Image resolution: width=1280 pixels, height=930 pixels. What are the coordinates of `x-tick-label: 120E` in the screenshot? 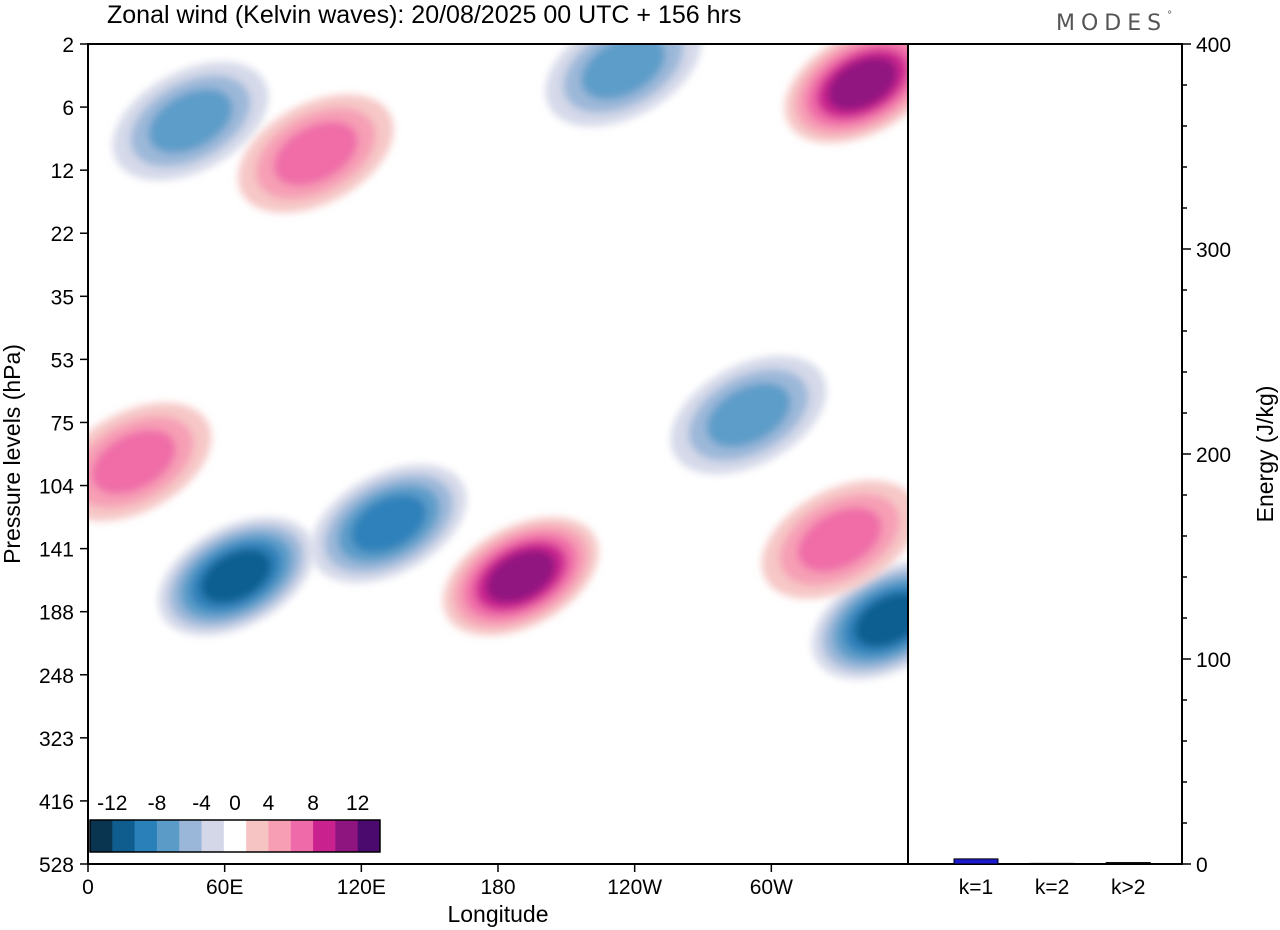 It's located at (361, 887).